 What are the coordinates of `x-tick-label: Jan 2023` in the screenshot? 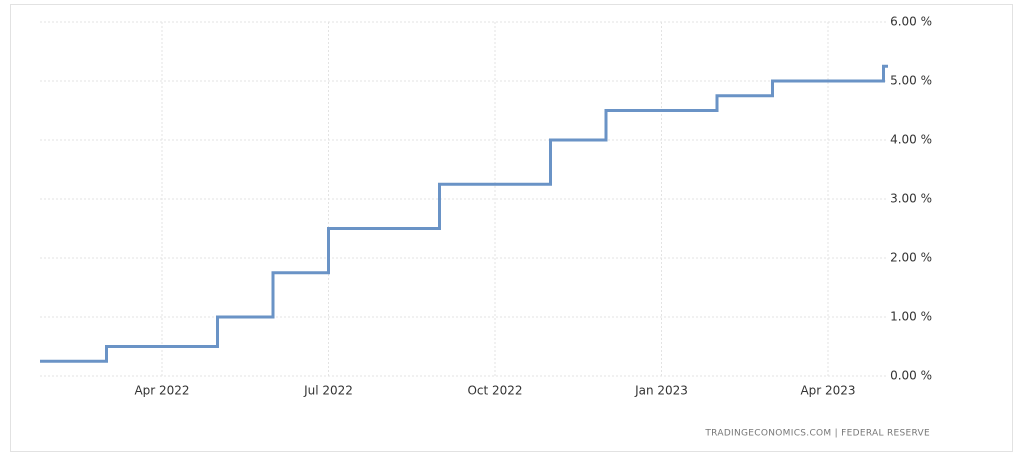 It's located at (661, 391).